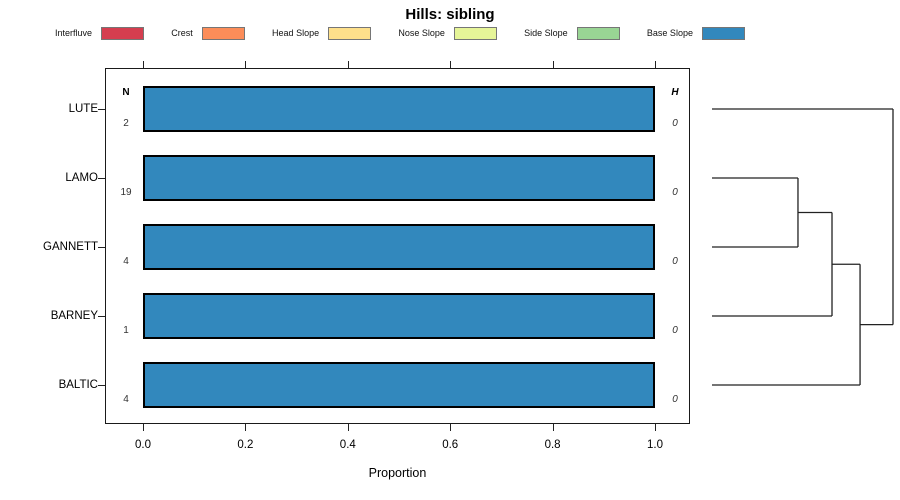  What do you see at coordinates (546, 33) in the screenshot?
I see `legend-item-label: Side Slope` at bounding box center [546, 33].